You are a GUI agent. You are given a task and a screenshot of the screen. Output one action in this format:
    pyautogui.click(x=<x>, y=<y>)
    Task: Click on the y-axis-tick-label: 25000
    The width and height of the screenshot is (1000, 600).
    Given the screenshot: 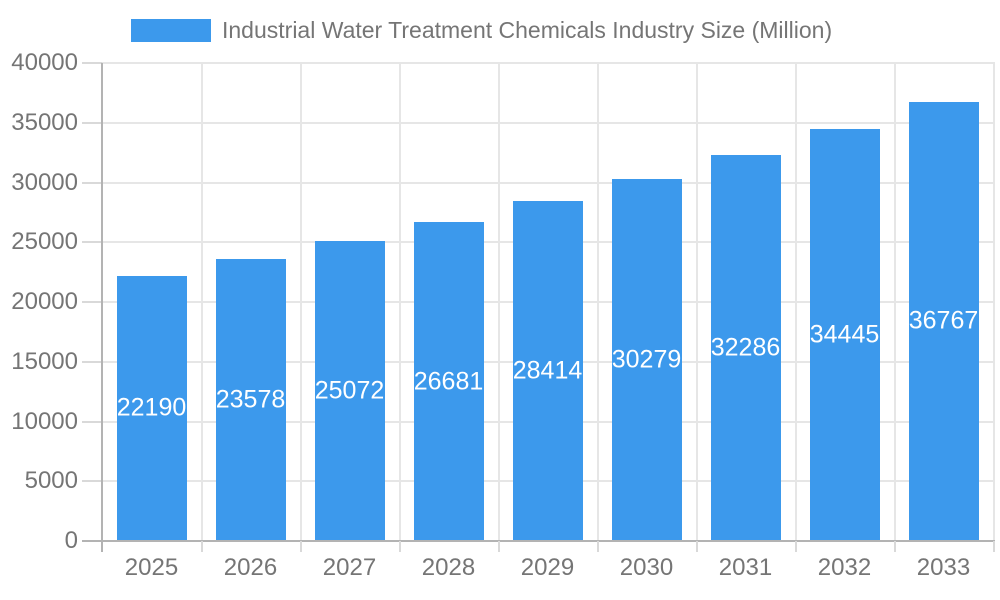 What is the action you would take?
    pyautogui.click(x=44, y=242)
    